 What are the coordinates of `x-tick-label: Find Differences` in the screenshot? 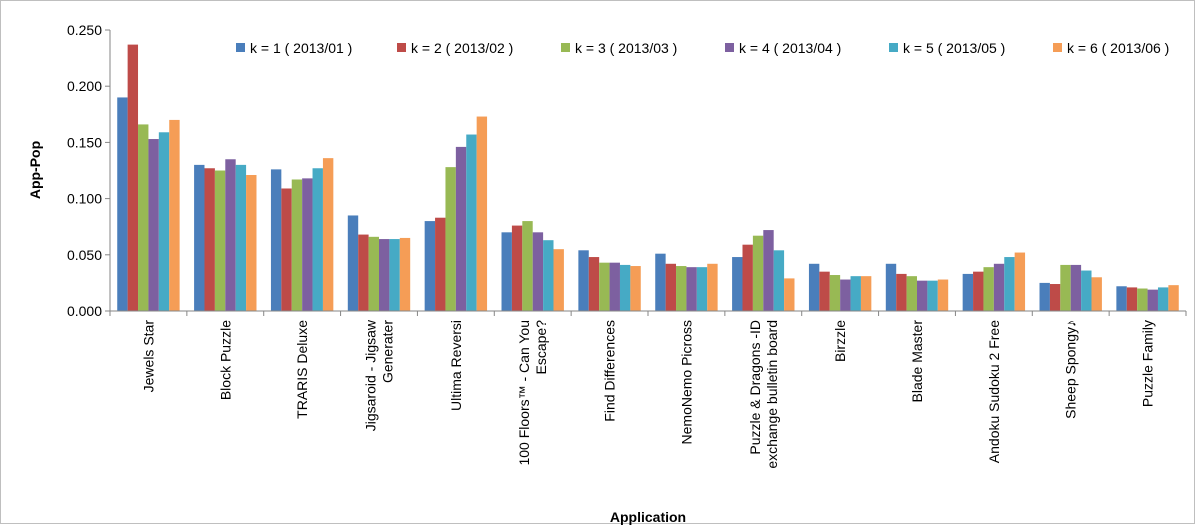 It's located at (610, 371).